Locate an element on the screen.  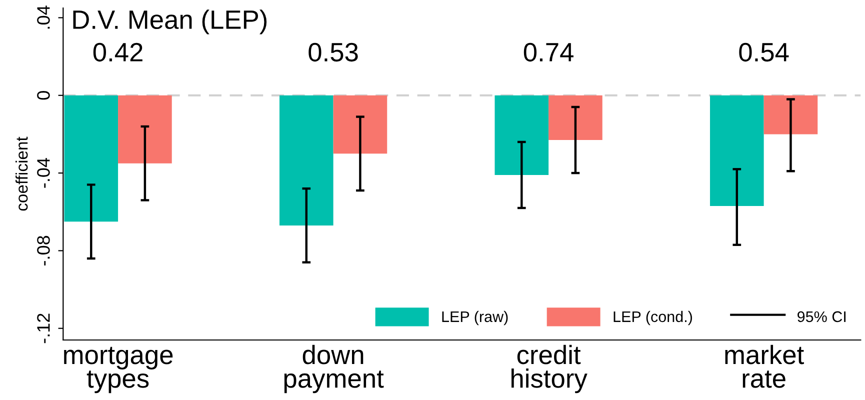
y-tick-label: -.08 is located at coordinates (43, 251).